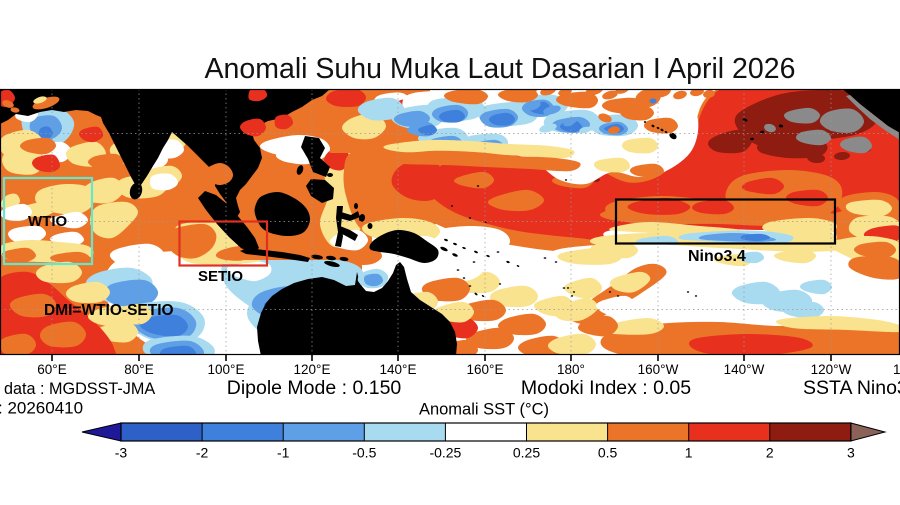 This screenshot has height=505, width=900. I want to click on svg-text: -1, so click(283, 453).